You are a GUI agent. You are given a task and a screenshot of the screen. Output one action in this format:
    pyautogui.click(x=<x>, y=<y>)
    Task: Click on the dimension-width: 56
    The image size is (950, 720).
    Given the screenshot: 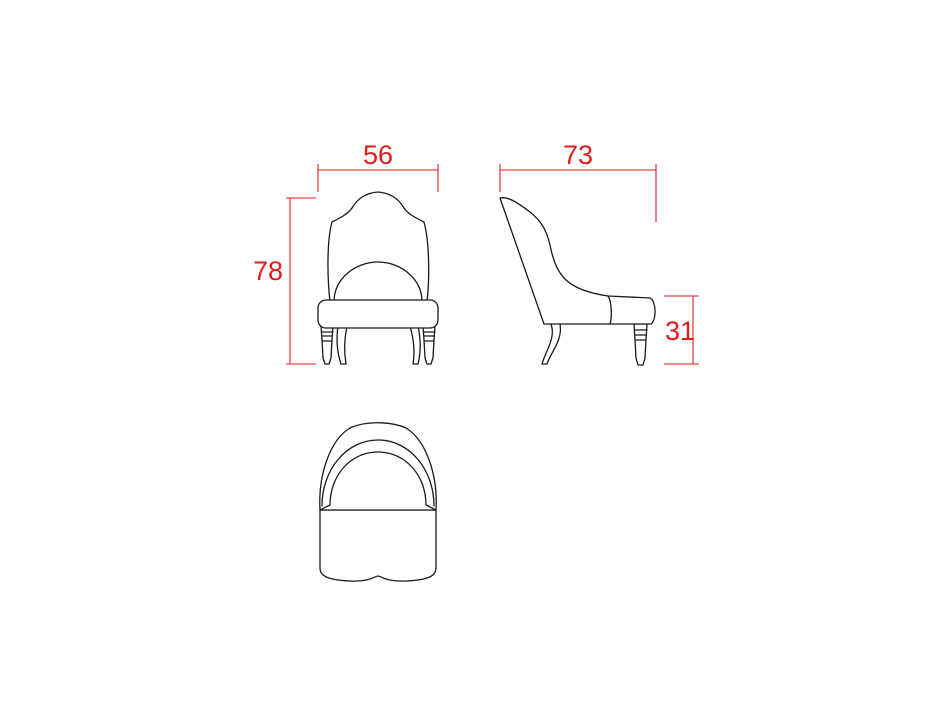 What is the action you would take?
    pyautogui.click(x=378, y=166)
    